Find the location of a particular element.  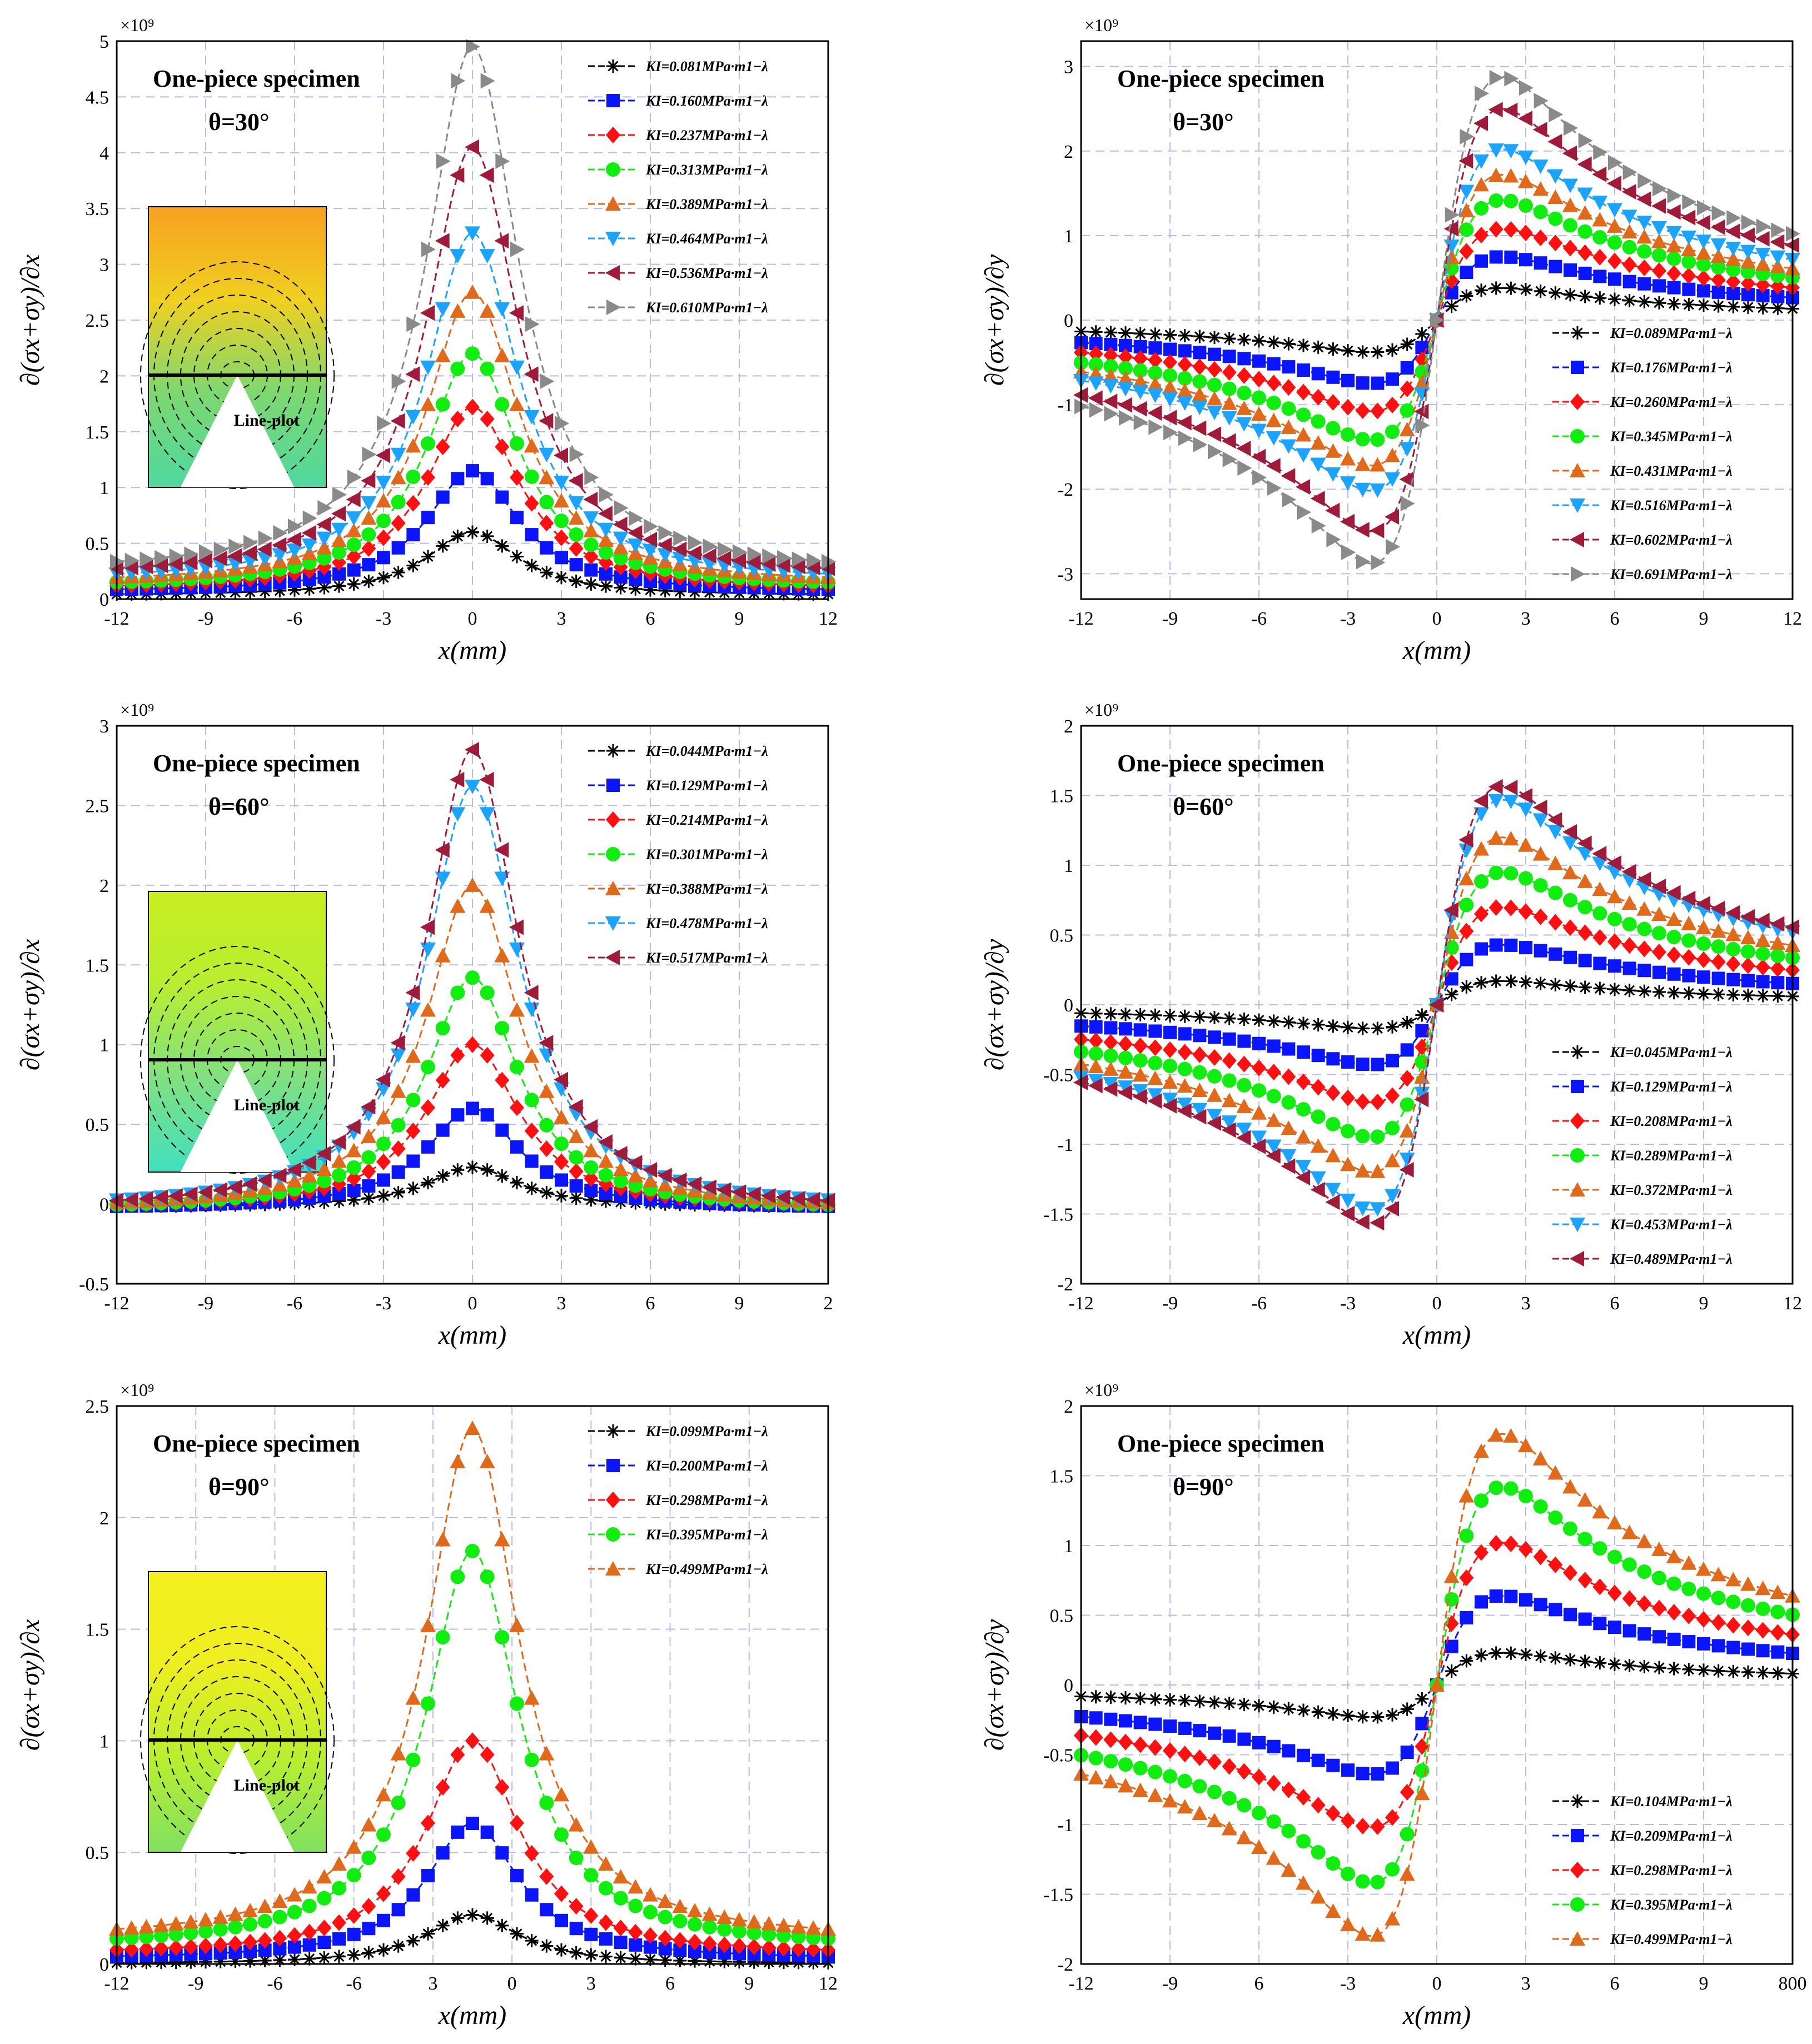

legend-entry: KI=0.301MPa·m1−λ is located at coordinates (706, 854).